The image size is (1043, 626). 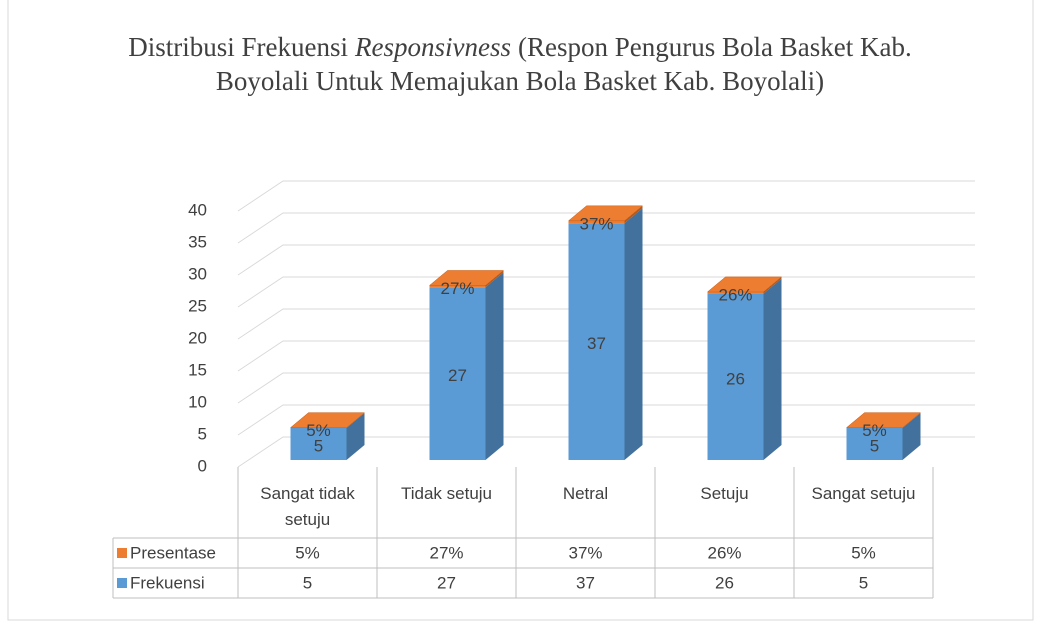 What do you see at coordinates (724, 493) in the screenshot?
I see `category-label: Setuju` at bounding box center [724, 493].